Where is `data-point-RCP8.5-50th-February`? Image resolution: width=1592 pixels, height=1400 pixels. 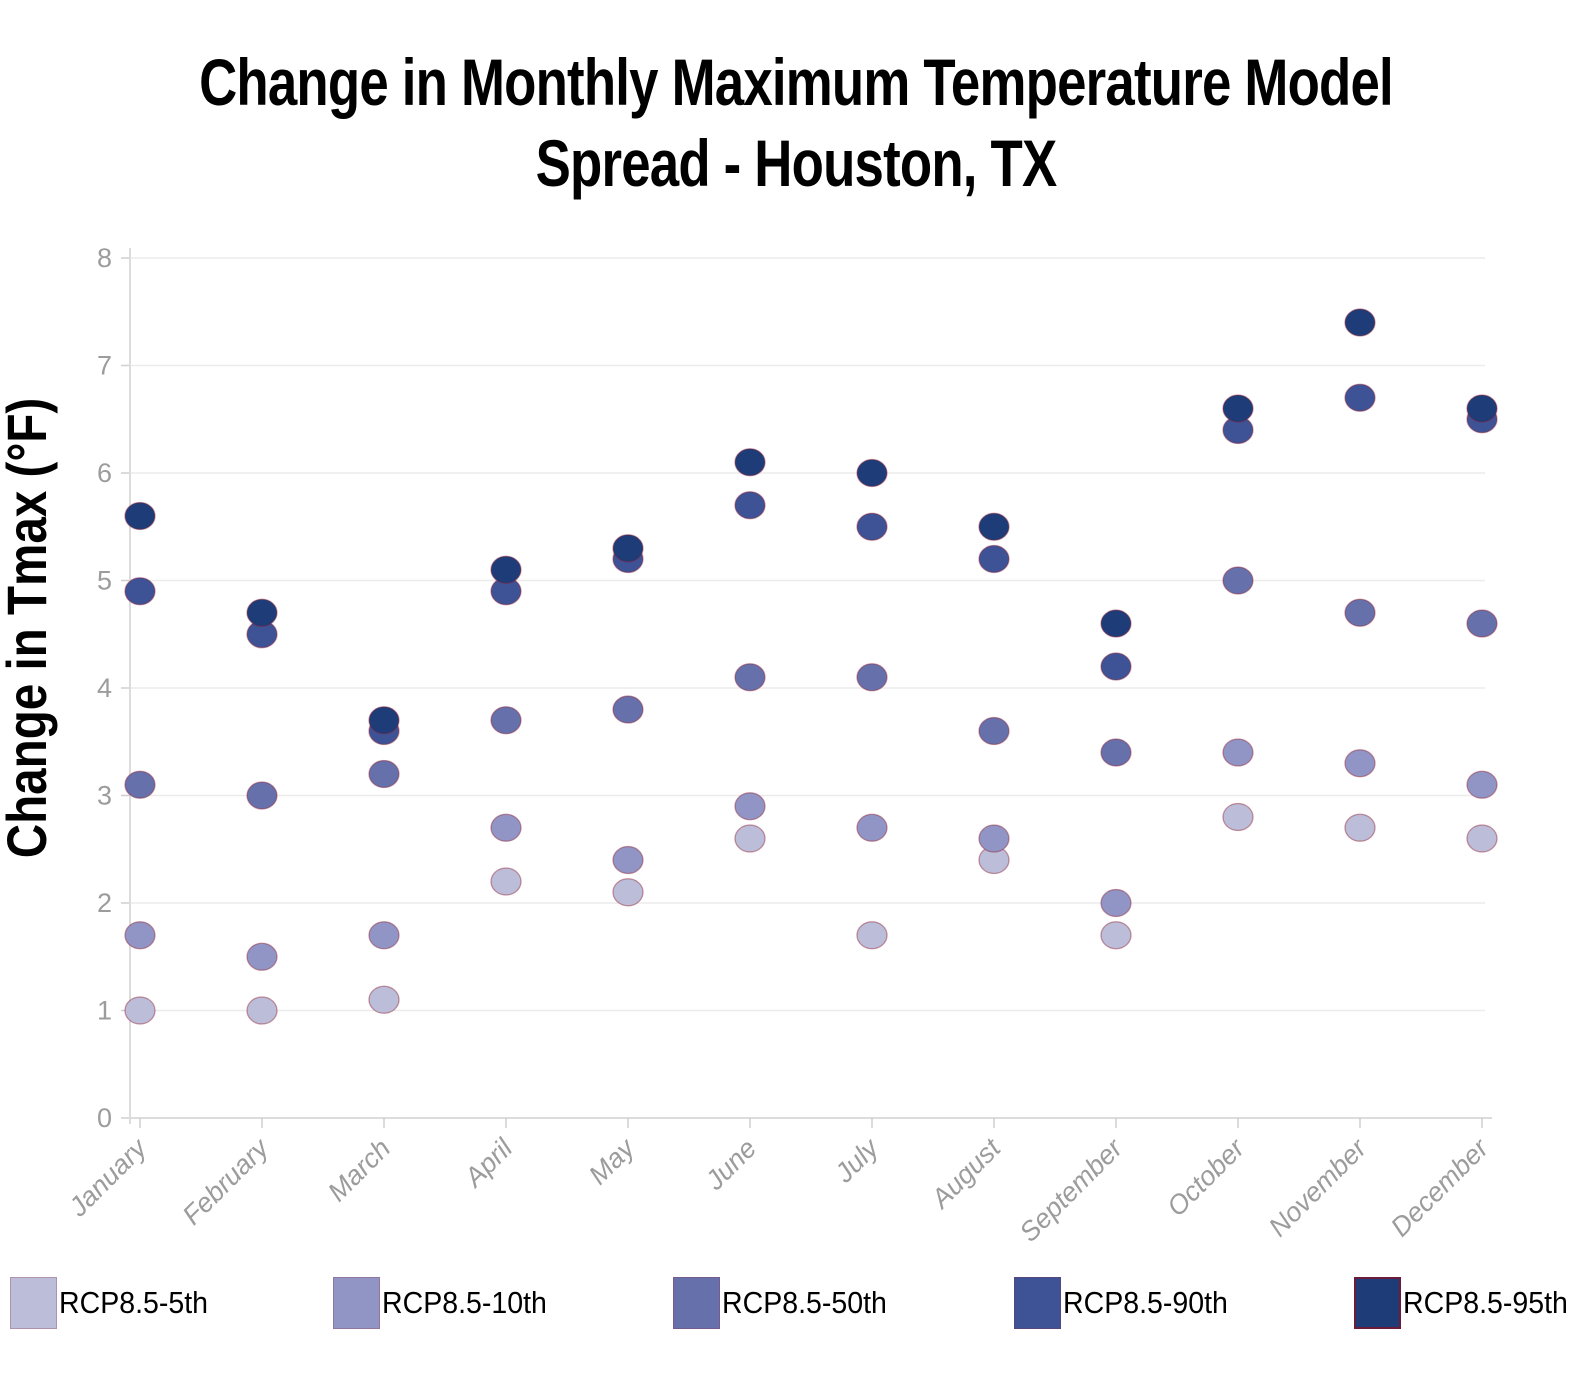
data-point-RCP8.5-50th-February is located at coordinates (262, 795).